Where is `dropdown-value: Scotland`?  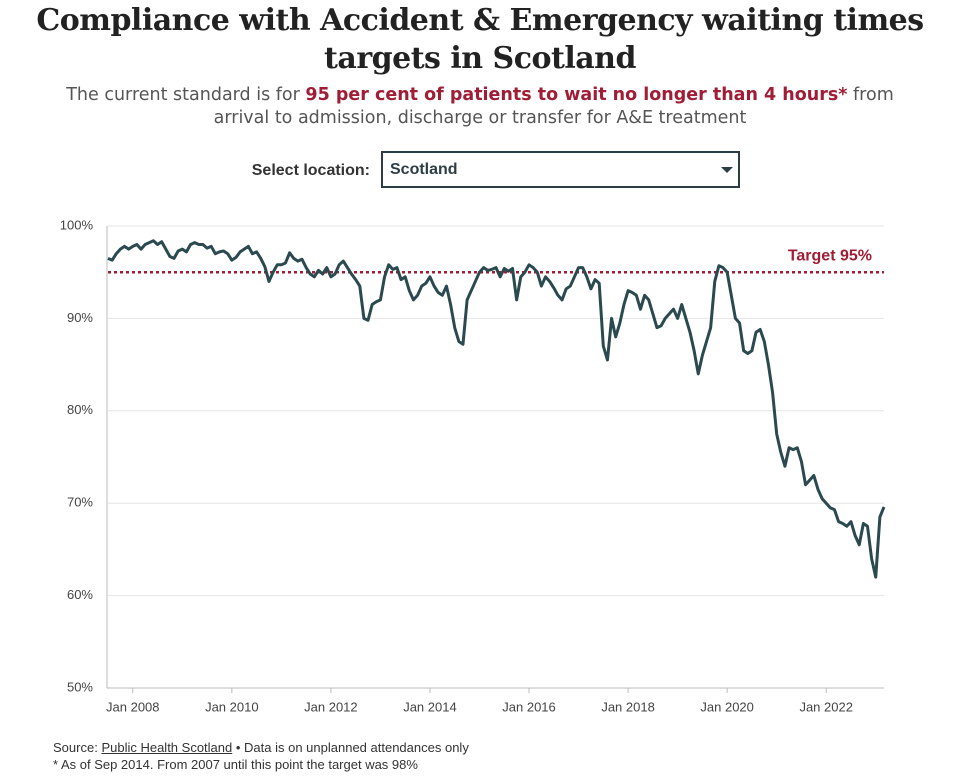
dropdown-value: Scotland is located at coordinates (424, 169).